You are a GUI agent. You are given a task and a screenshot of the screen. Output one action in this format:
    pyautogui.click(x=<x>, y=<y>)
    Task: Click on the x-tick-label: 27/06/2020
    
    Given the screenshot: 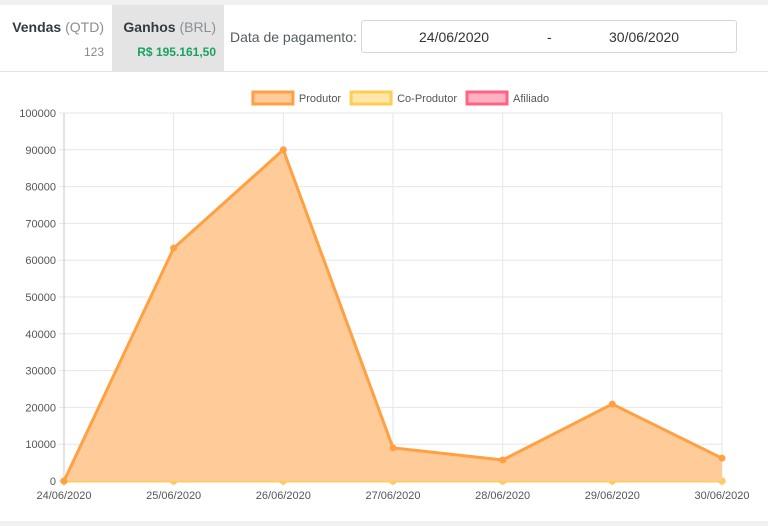 What is the action you would take?
    pyautogui.click(x=392, y=496)
    